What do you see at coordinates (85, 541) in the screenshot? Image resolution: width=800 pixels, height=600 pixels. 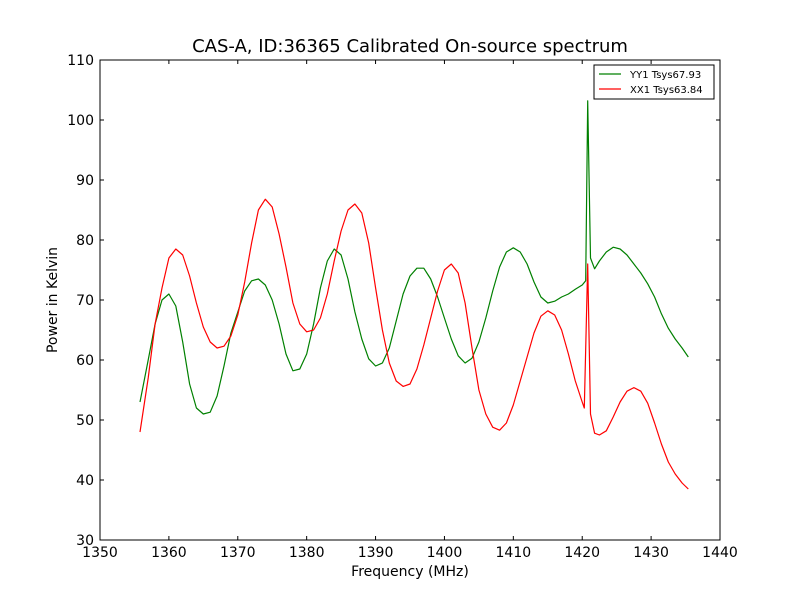 I see `y-tick-label: 30` at bounding box center [85, 541].